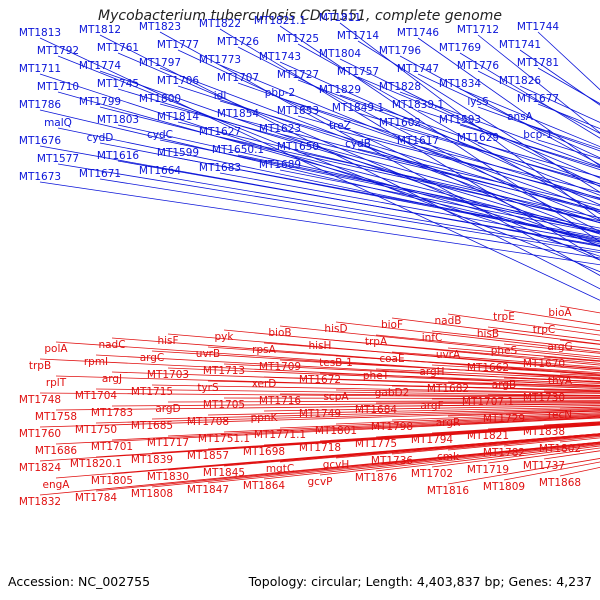 This screenshot has width=600, height=600. I want to click on reverse-gene-label: MT1805, so click(112, 481).